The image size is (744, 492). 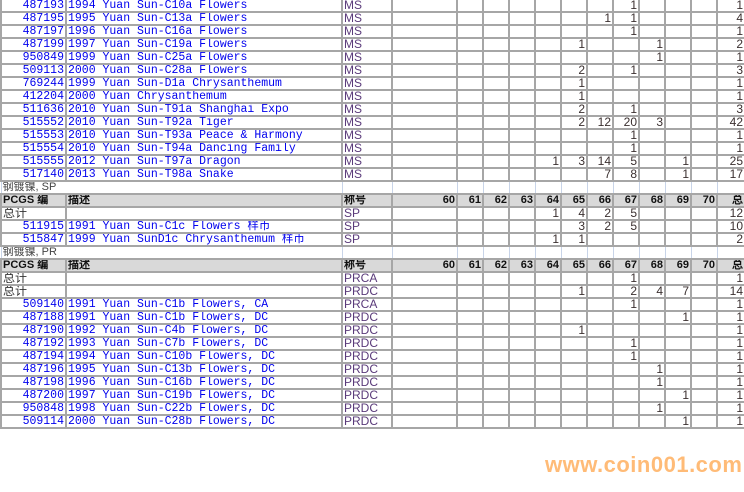 I want to click on pcgs-code-link: 412204, so click(x=33, y=96).